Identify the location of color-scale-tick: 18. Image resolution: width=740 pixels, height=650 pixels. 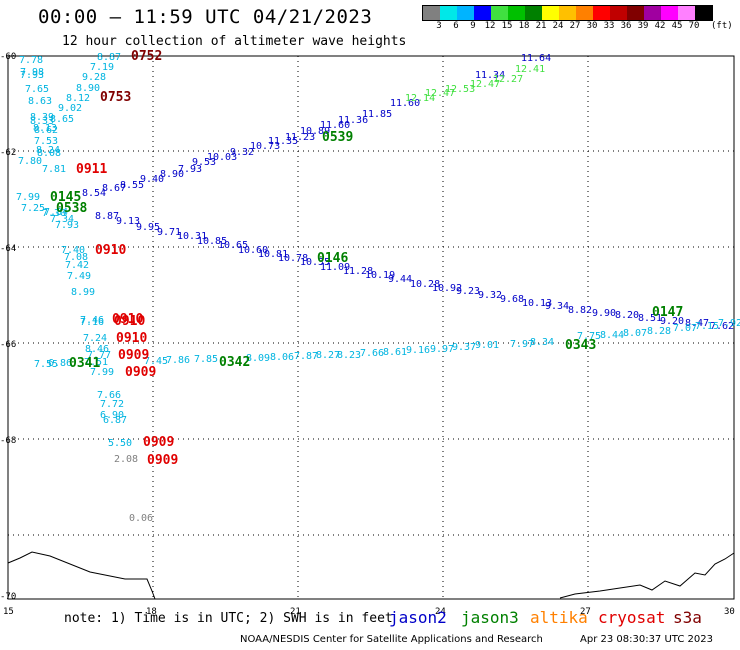
(524, 26).